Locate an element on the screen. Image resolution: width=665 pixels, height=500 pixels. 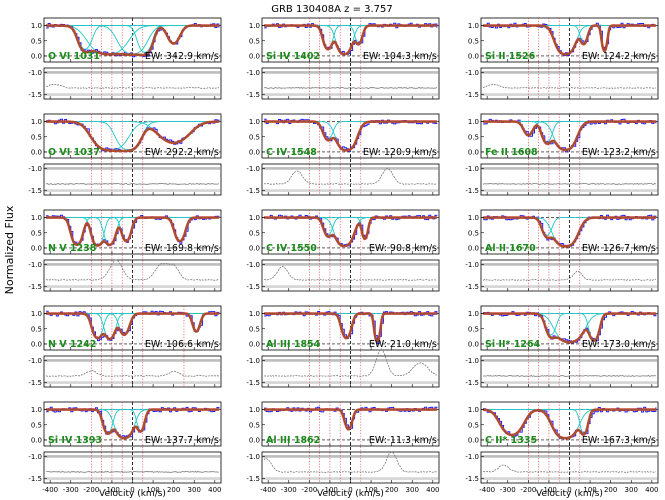
ion-label: Si II* 1264 is located at coordinates (513, 344).